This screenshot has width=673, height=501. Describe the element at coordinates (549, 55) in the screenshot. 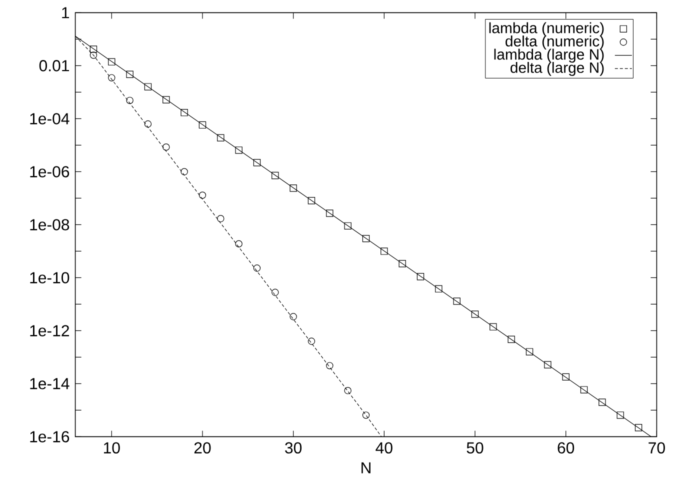

I see `legend-label: lambda (large N)` at that location.